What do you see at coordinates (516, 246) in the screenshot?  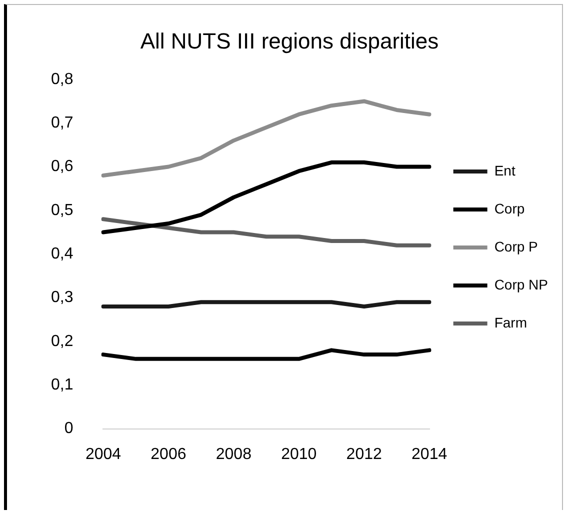 I see `legend-label: Corp P` at bounding box center [516, 246].